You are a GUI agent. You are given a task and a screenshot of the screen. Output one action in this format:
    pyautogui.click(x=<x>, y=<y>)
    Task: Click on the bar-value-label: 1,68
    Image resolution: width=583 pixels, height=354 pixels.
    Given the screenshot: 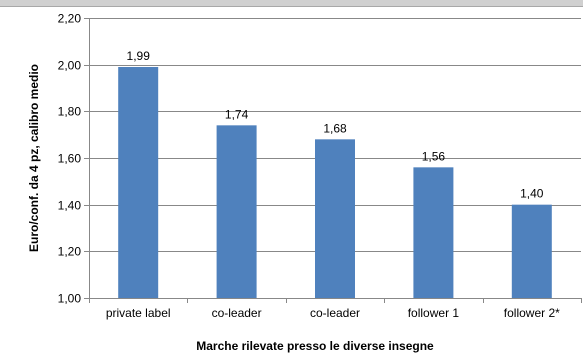 What is the action you would take?
    pyautogui.click(x=335, y=128)
    